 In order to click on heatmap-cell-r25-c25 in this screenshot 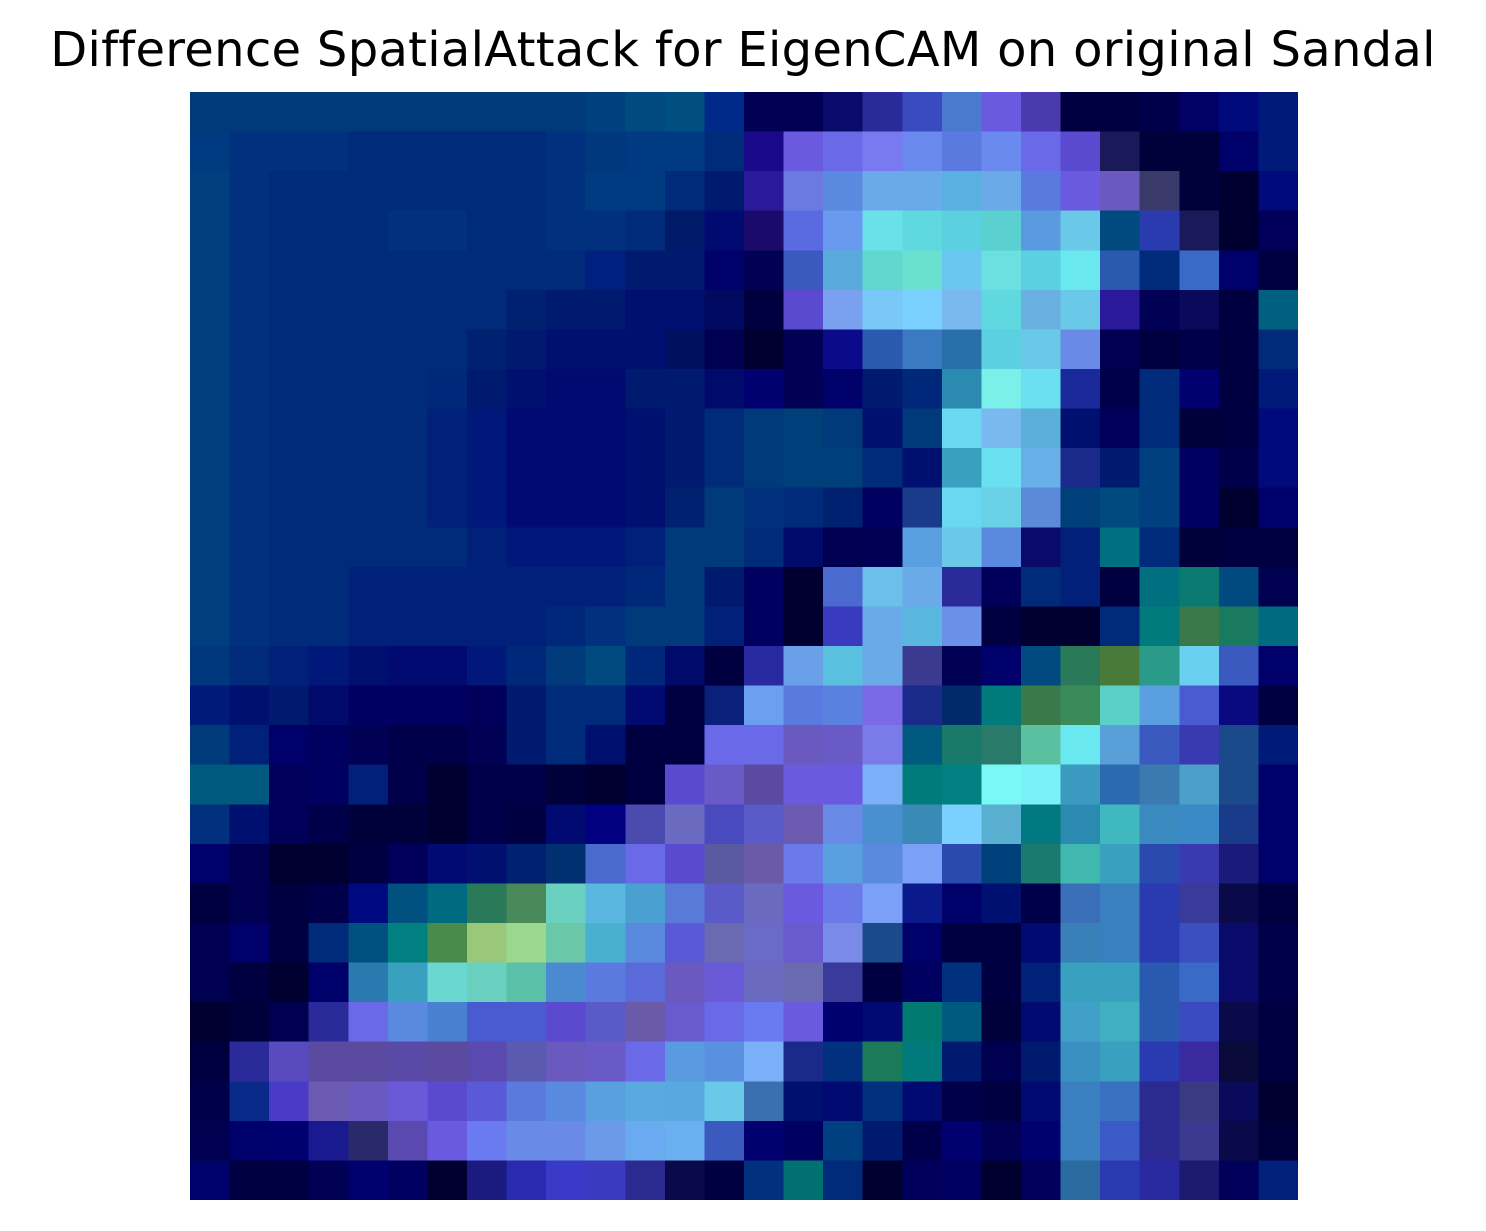, I will do `click(1199, 1101)`.